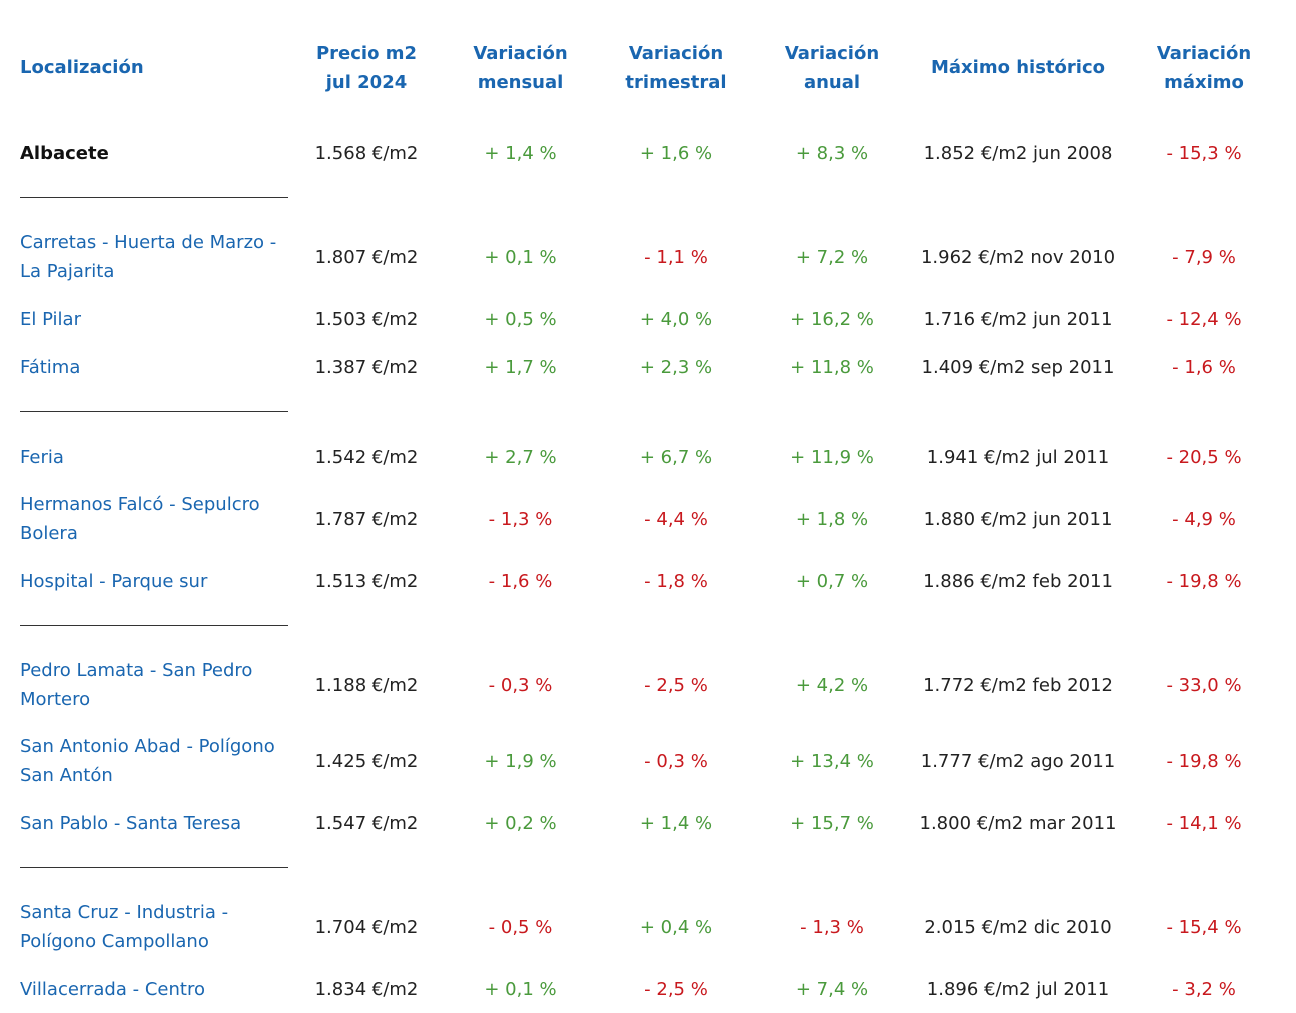 This screenshot has width=1296, height=1013. I want to click on row-location-line1: Santa Cruz - Industria -, so click(124, 912).